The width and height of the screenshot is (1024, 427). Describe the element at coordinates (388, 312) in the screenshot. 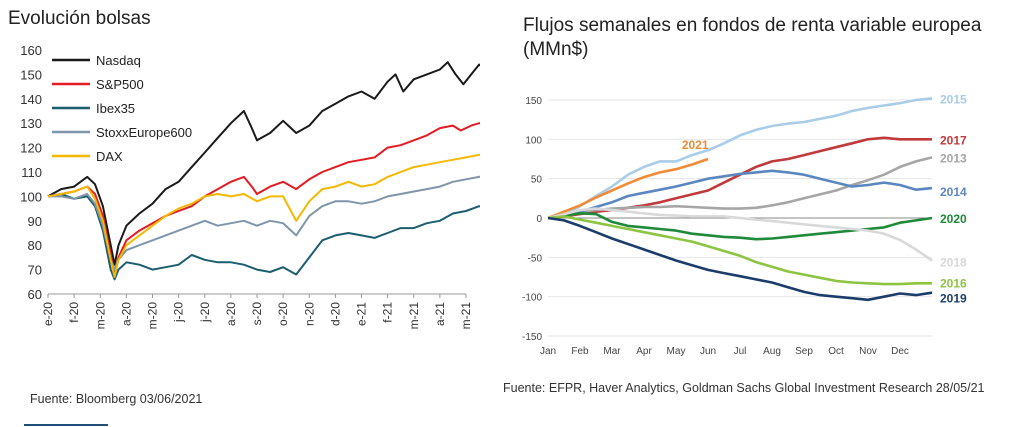

I see `x-tick-label-13: f-21` at that location.